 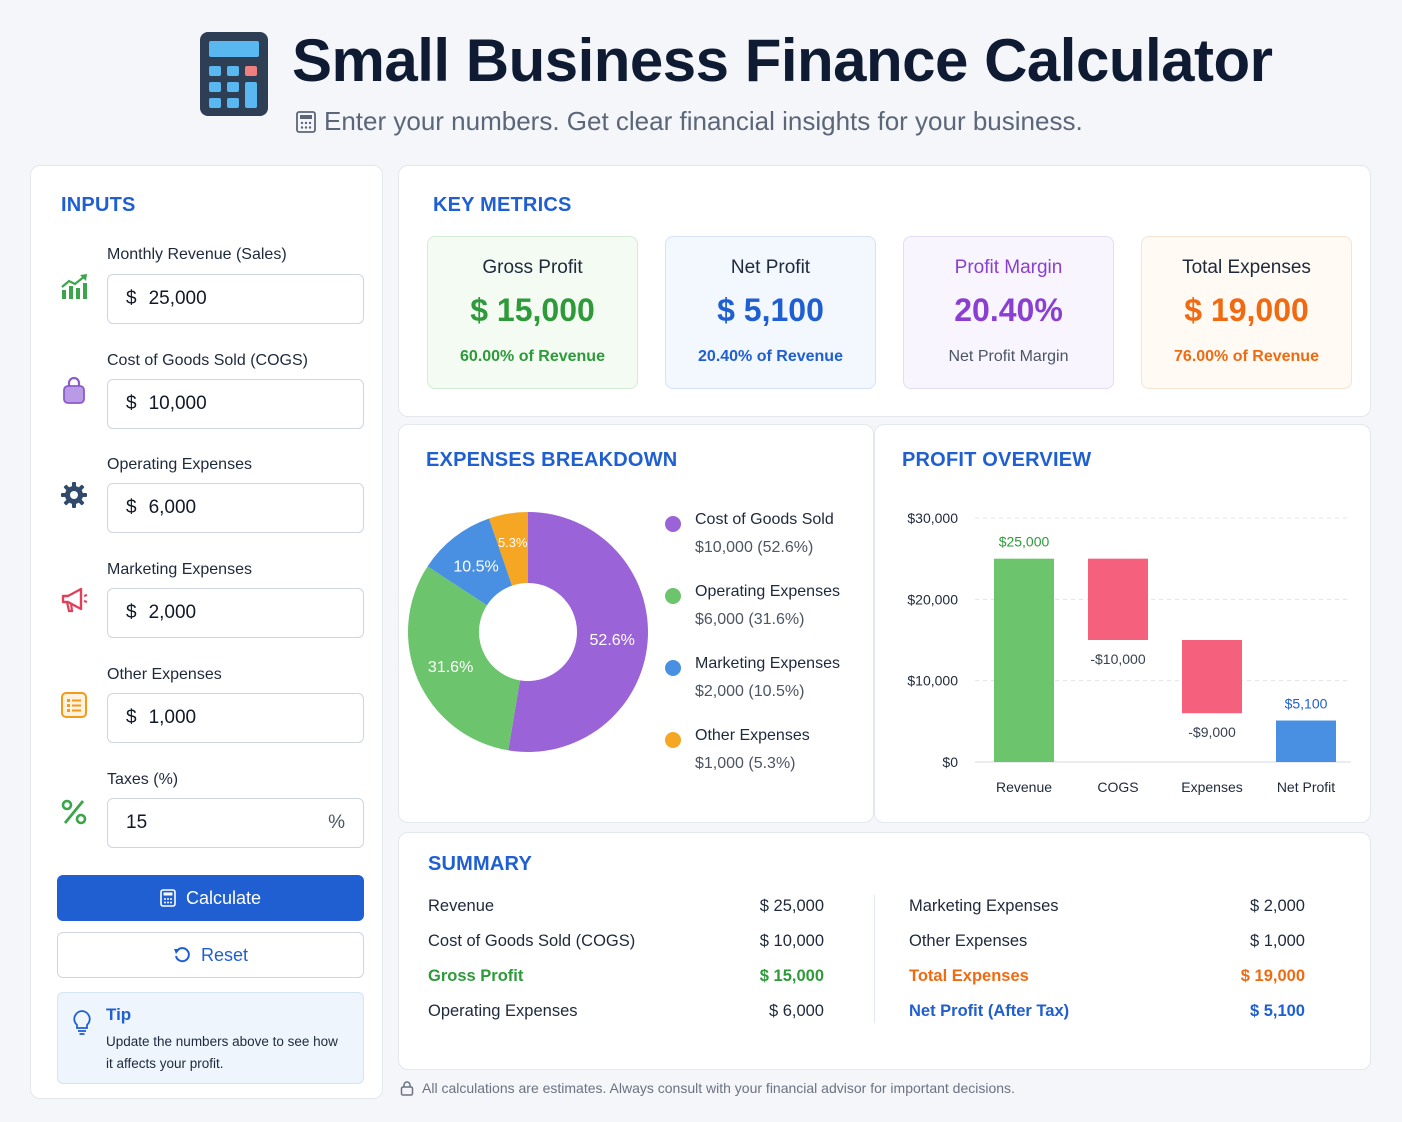 What do you see at coordinates (143, 779) in the screenshot?
I see `taxes-label: Taxes (%)` at bounding box center [143, 779].